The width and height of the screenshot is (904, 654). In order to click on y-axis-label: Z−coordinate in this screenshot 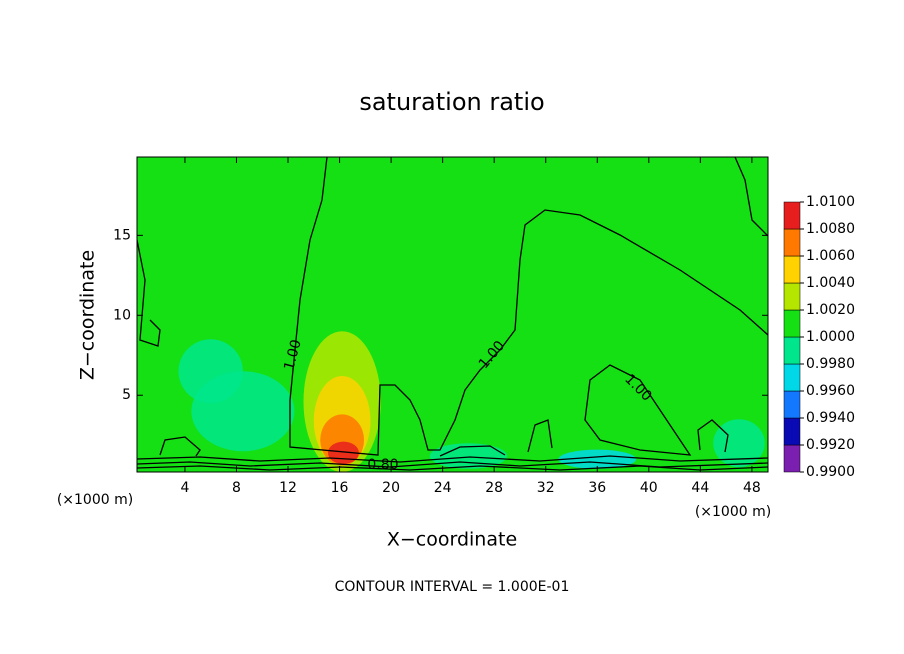, I will do `click(88, 315)`.